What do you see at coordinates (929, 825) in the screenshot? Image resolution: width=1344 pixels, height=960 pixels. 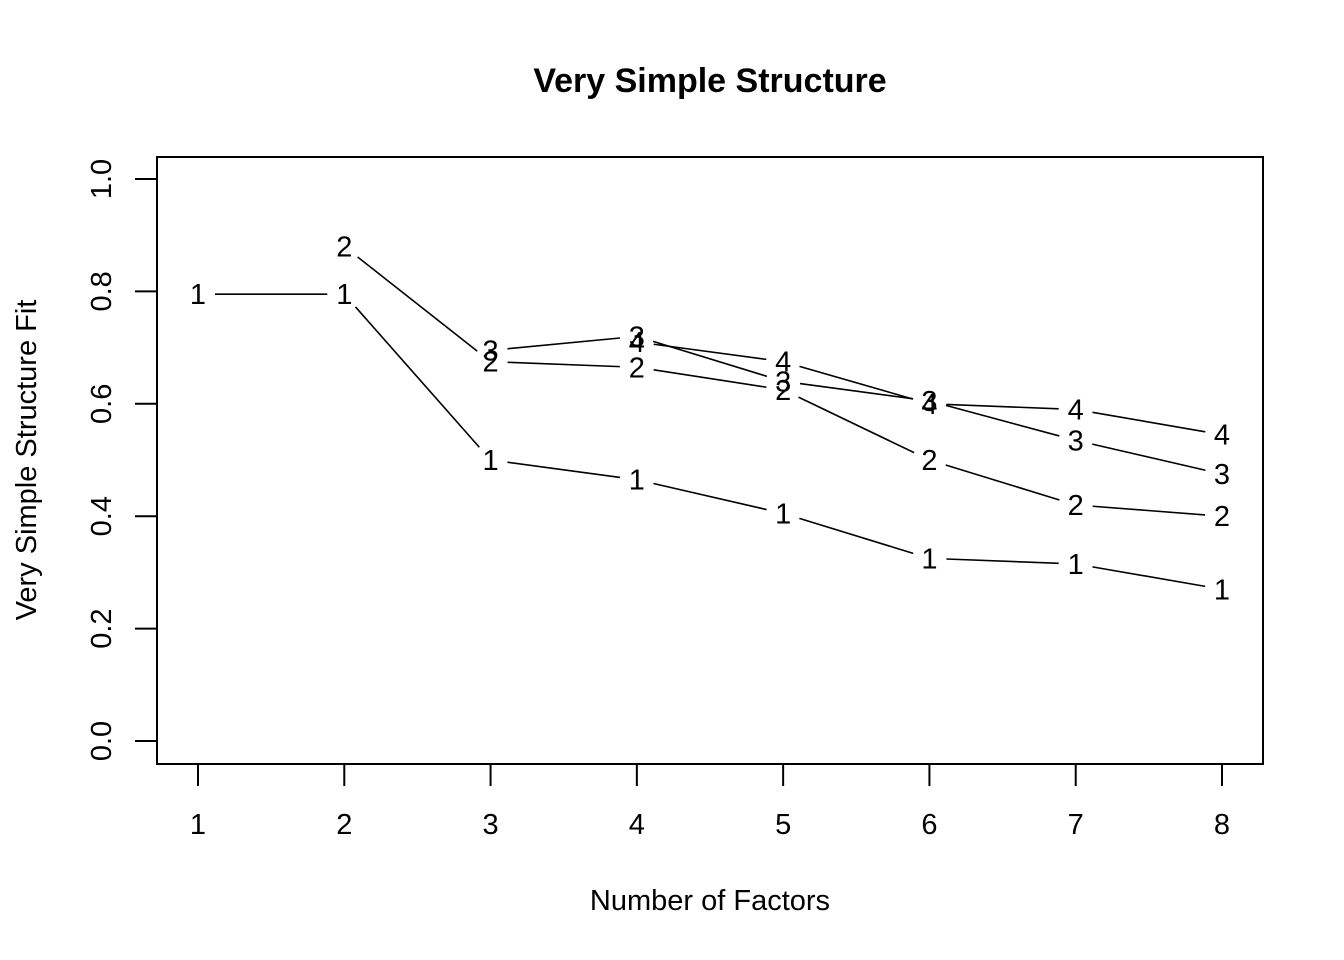 I see `x-tick-label: 6` at bounding box center [929, 825].